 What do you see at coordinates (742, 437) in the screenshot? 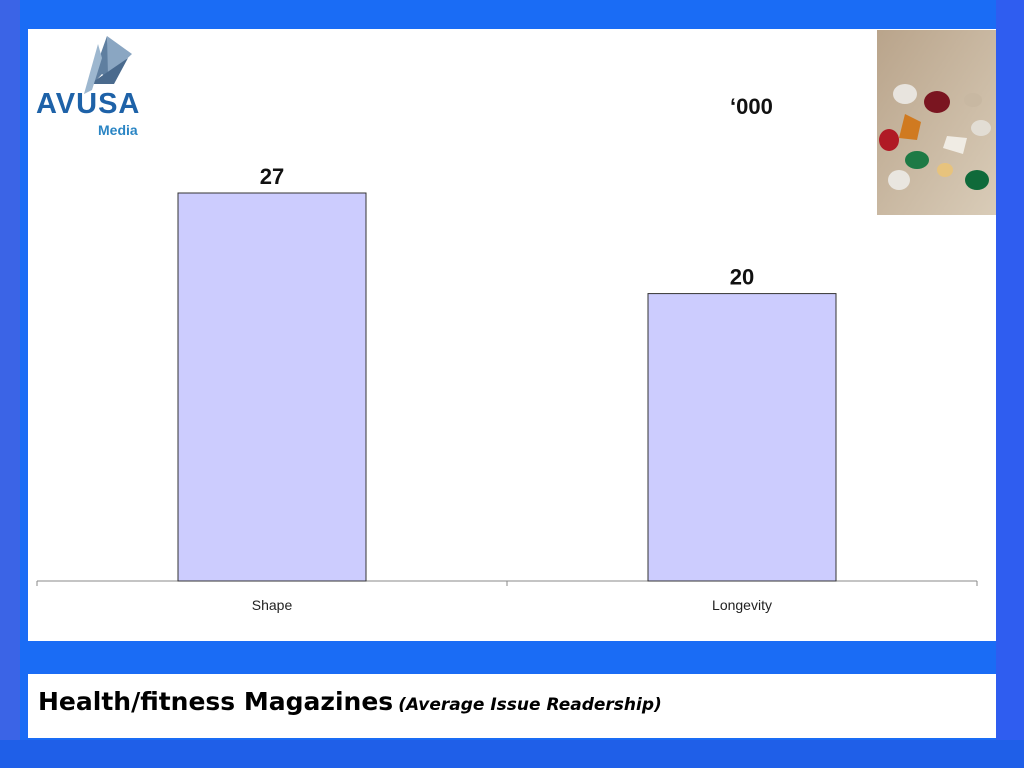
I see `bar-longevity` at bounding box center [742, 437].